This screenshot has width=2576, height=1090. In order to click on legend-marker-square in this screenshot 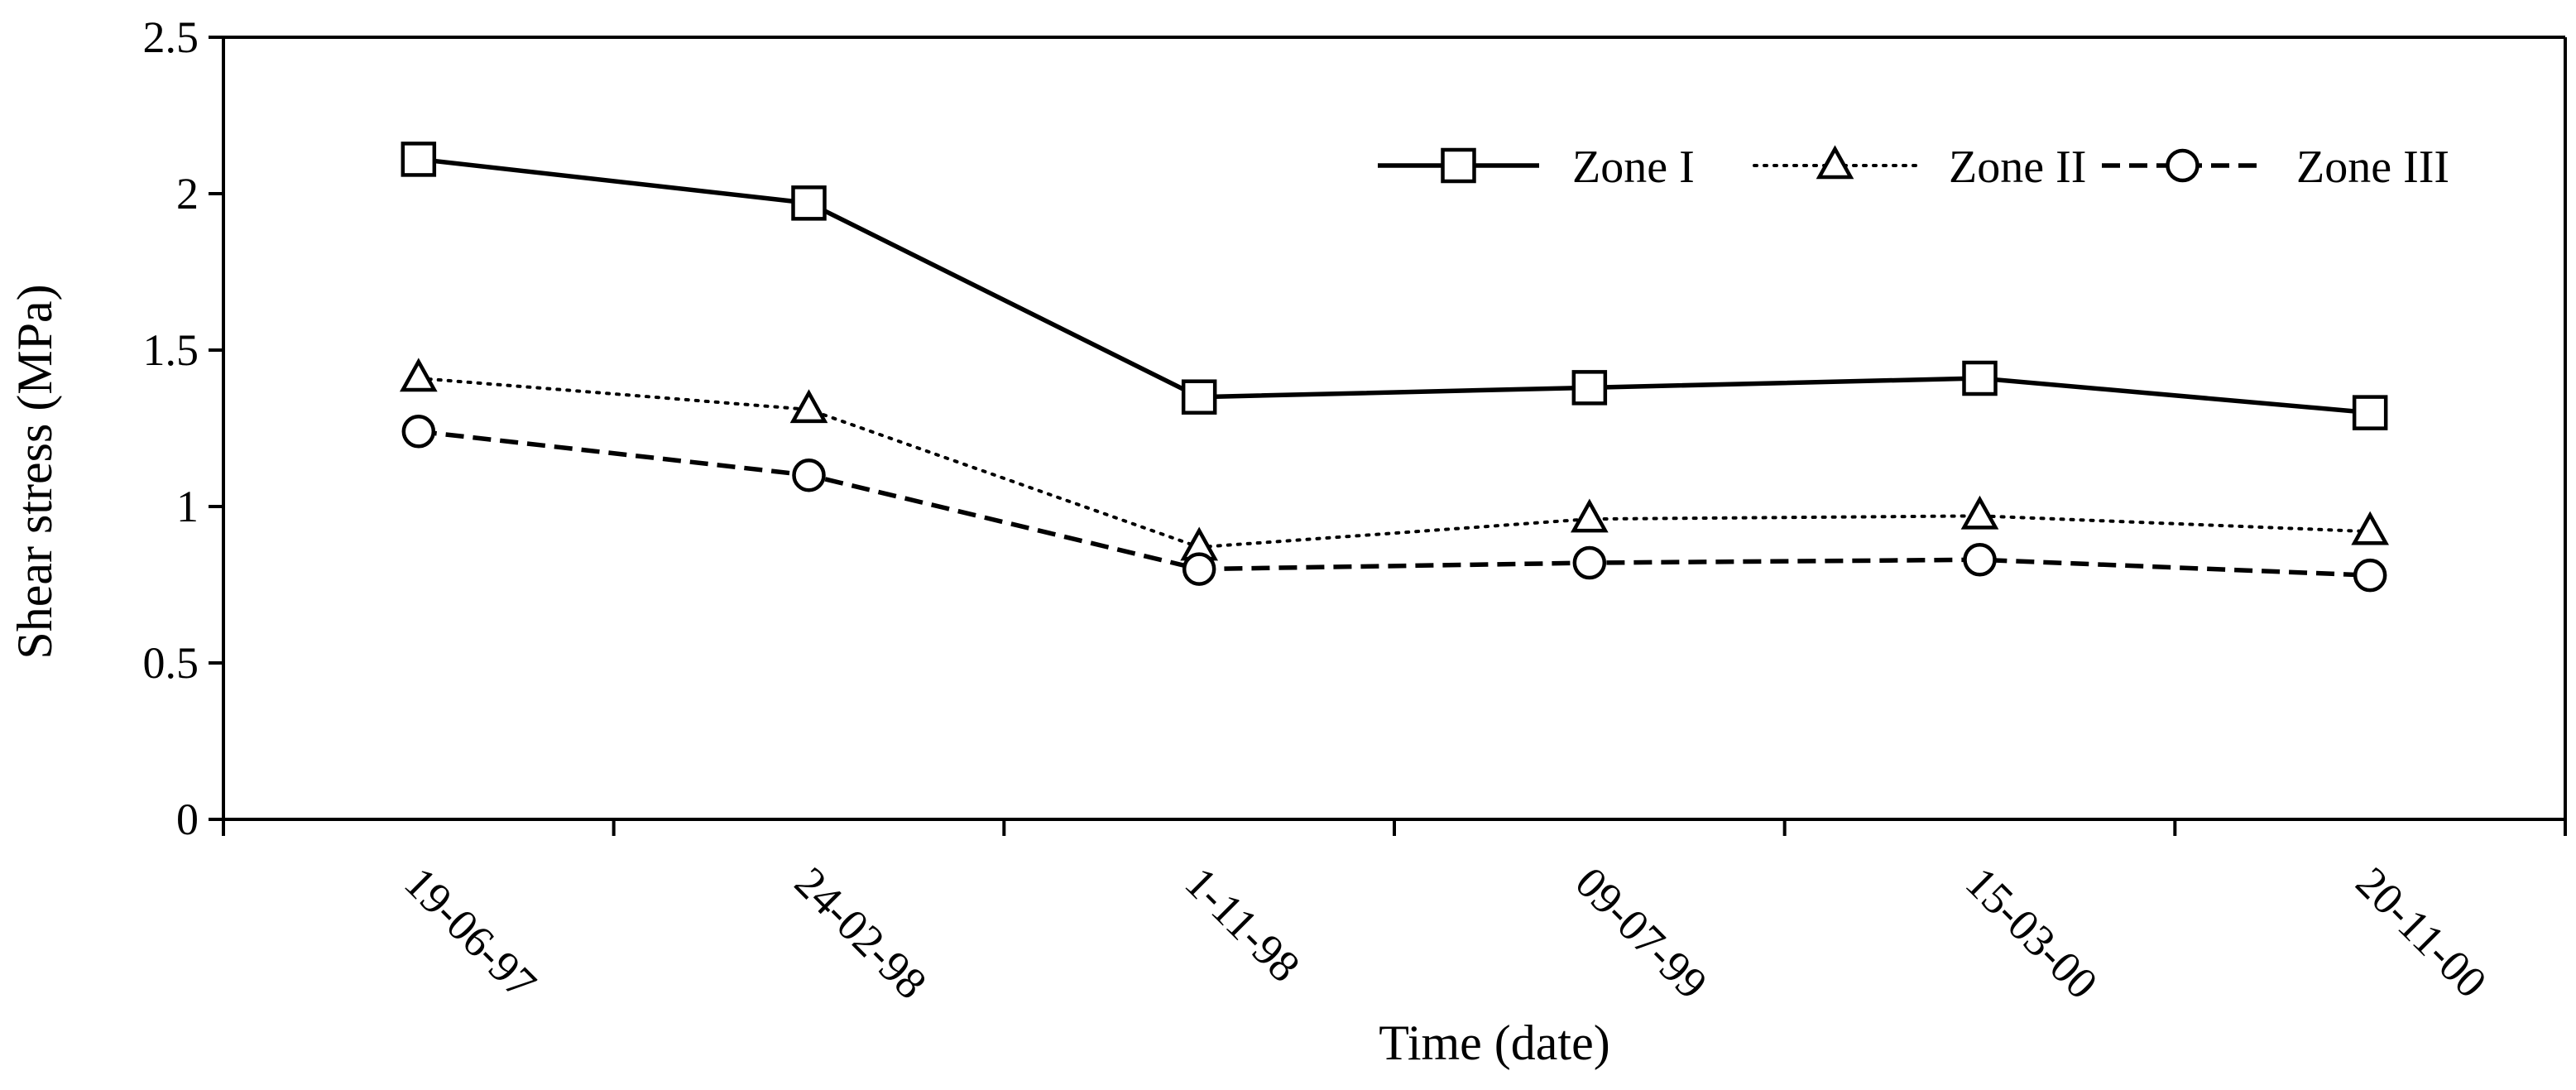, I will do `click(1459, 165)`.